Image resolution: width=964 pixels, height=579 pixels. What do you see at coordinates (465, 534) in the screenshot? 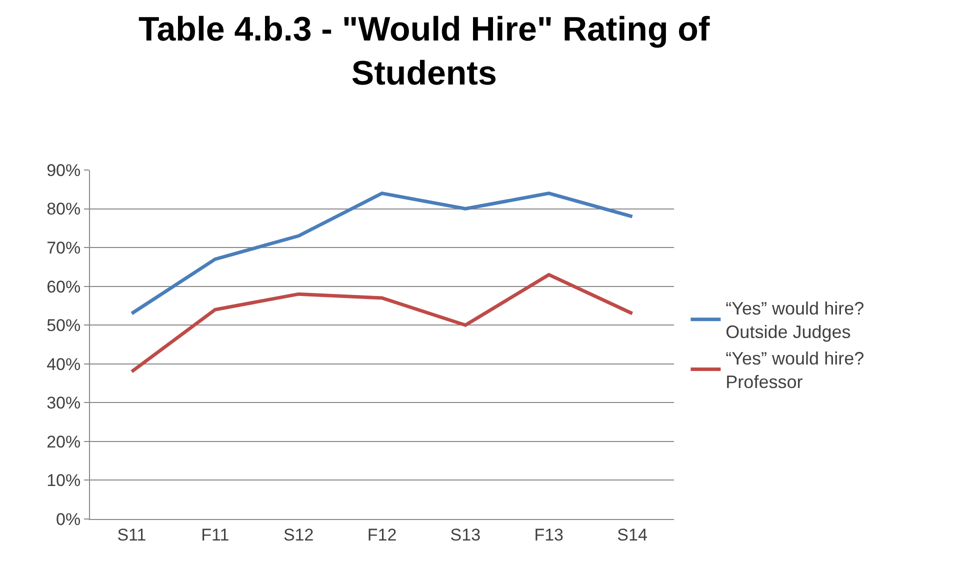
I see `x-tick-label: S13` at bounding box center [465, 534].